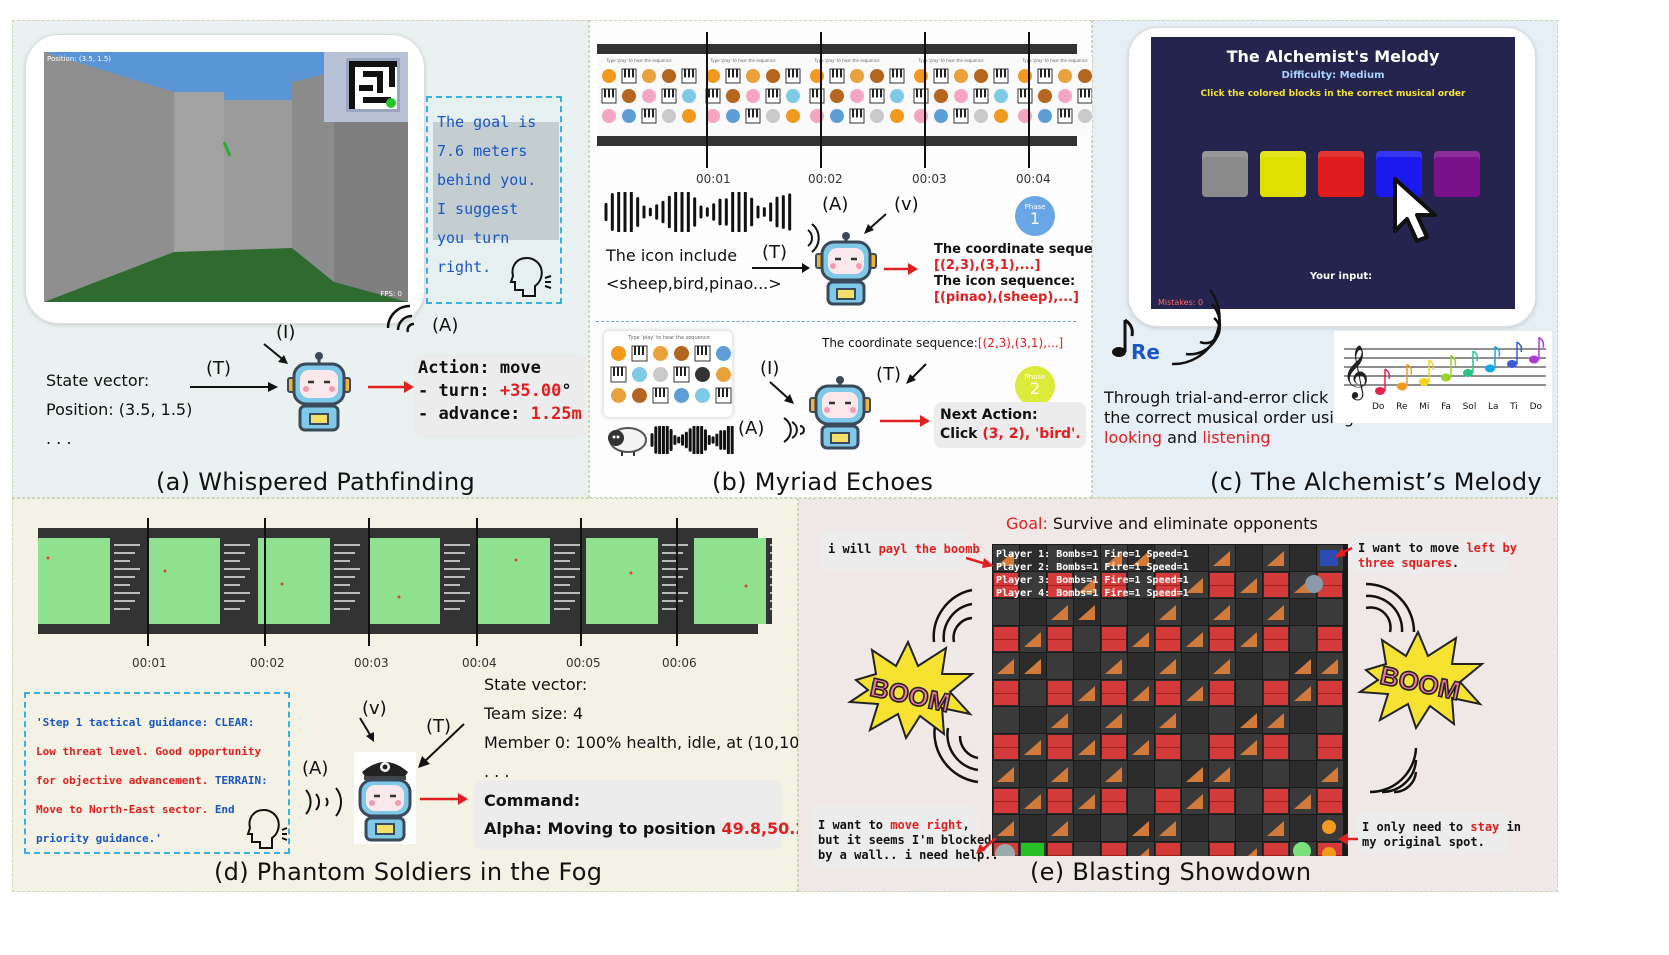 Image resolution: width=1669 pixels, height=955 pixels. What do you see at coordinates (514, 581) in the screenshot?
I see `fog-map-frame` at bounding box center [514, 581].